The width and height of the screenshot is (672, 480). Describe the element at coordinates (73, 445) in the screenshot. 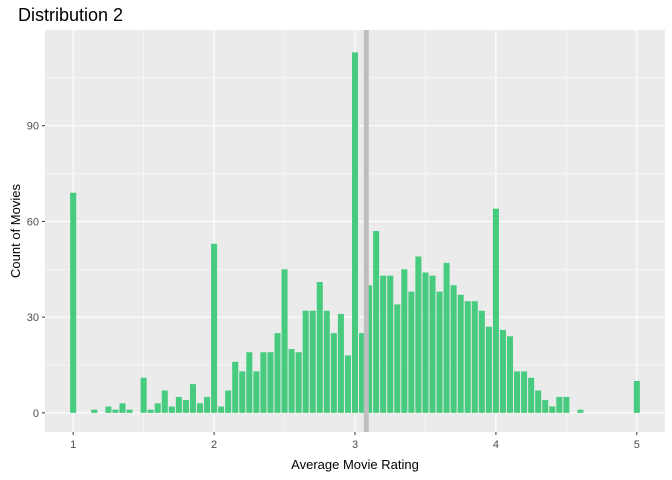

I see `x-tick-label: 1` at that location.